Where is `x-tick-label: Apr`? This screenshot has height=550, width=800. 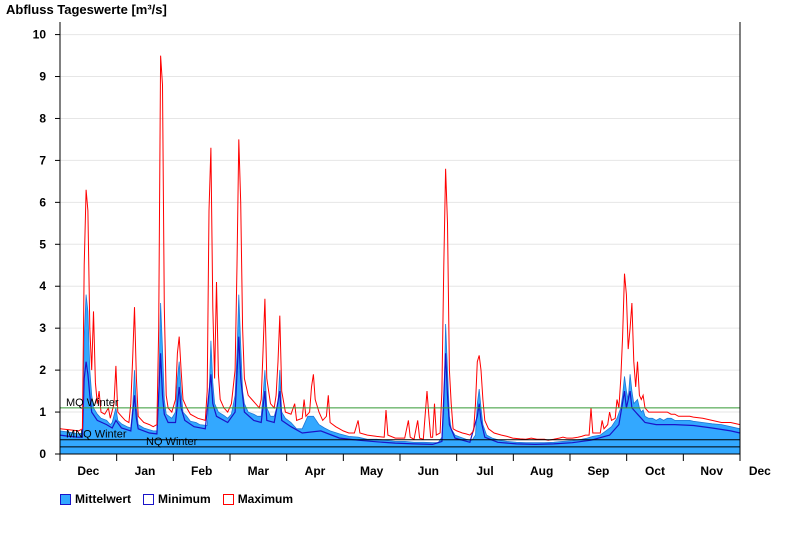
x-tick-label: Apr is located at coordinates (315, 471).